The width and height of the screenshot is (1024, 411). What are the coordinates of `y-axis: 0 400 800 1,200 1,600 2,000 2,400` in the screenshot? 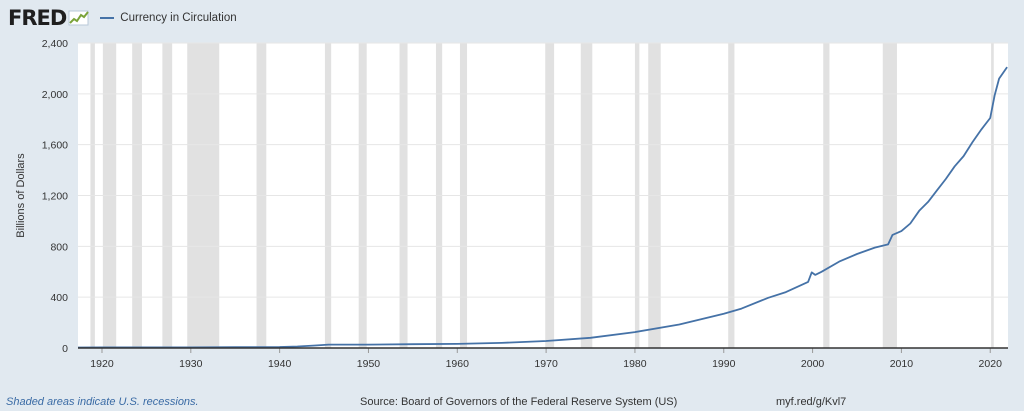 It's located at (55, 196).